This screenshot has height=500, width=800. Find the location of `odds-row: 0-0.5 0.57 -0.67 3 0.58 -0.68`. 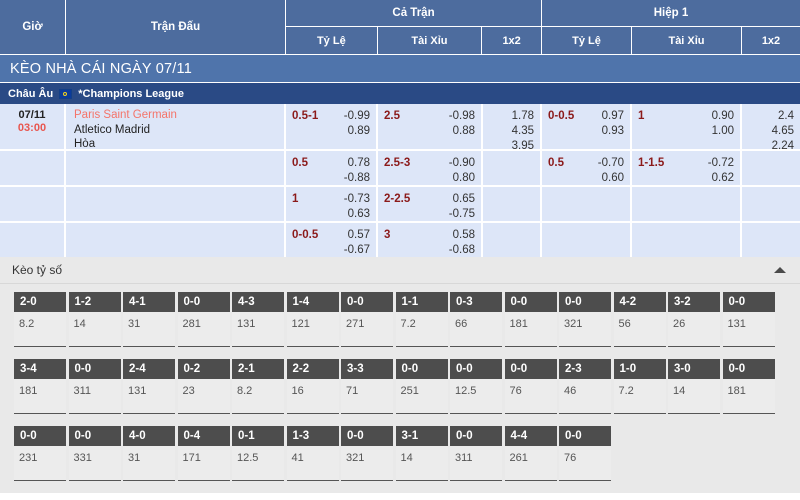

odds-row: 0-0.5 0.57 -0.67 3 0.58 -0.68 is located at coordinates (400, 240).